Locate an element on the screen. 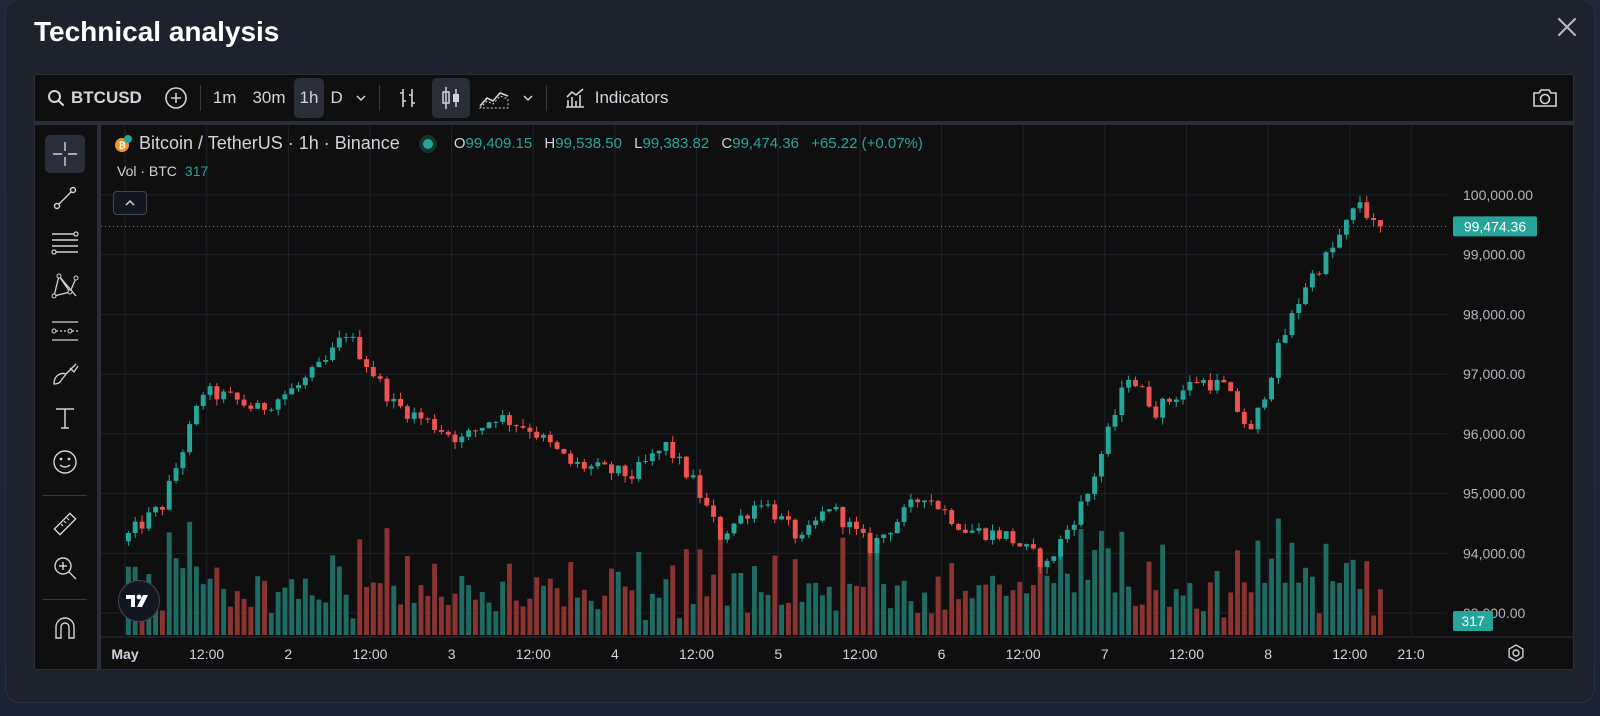 This screenshot has width=1600, height=716. open-value: 99,409.15 is located at coordinates (499, 143).